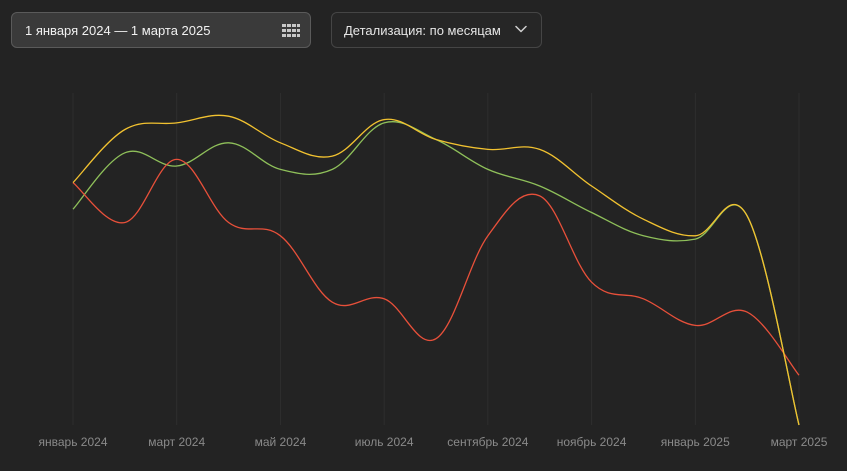 This screenshot has height=471, width=847. I want to click on chevron-down-icon, so click(521, 29).